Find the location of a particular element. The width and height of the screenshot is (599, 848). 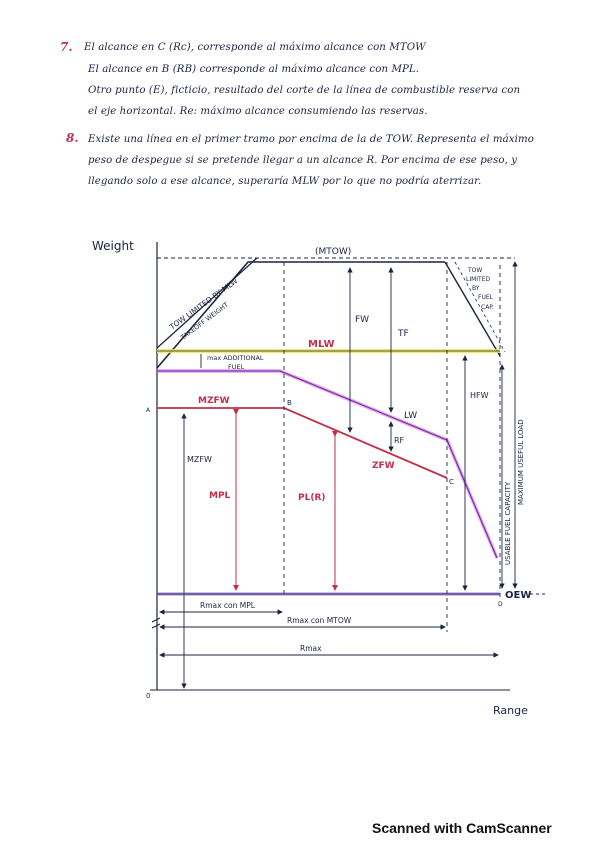

rmax-mtow-label: Rmax con MTOW is located at coordinates (319, 620).